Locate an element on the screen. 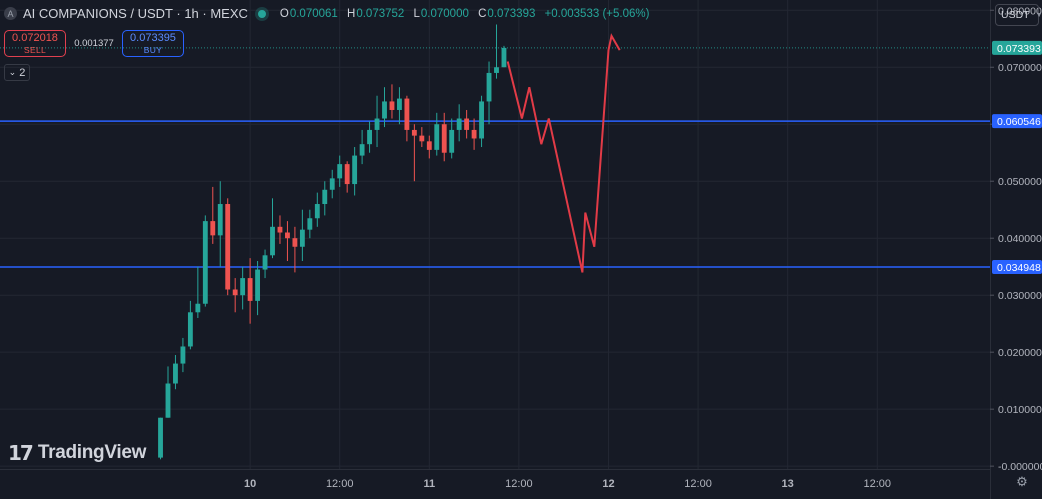  price-label-text: 0.073393 is located at coordinates (1019, 49).